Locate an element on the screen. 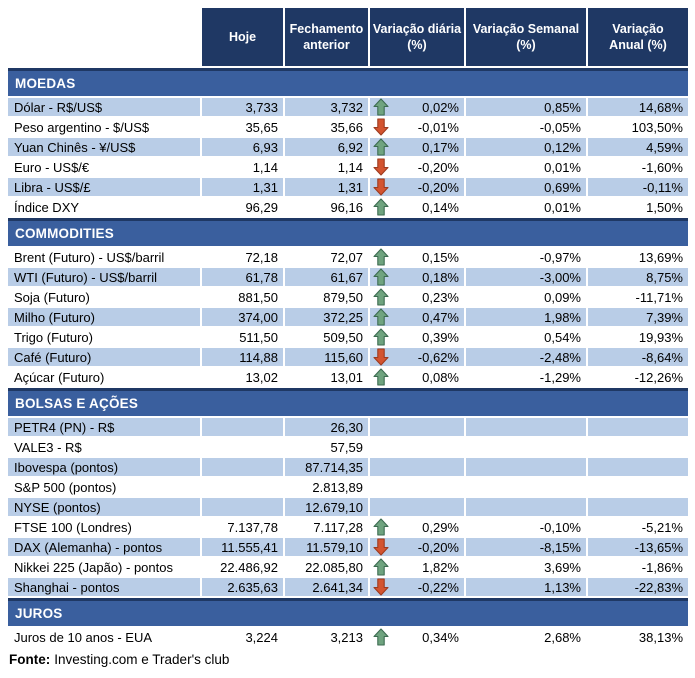 The width and height of the screenshot is (695, 678). cell-hoje: 11.555,41 is located at coordinates (242, 547).